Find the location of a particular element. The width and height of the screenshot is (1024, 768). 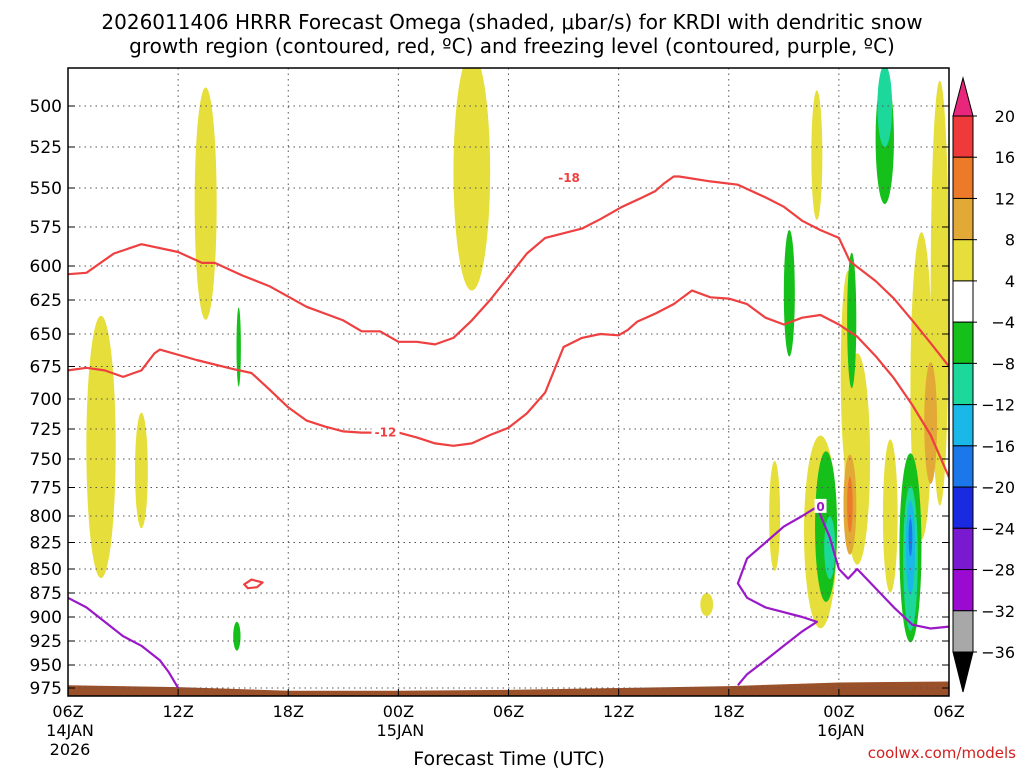

y-tick-label: 700 is located at coordinates (46, 400).